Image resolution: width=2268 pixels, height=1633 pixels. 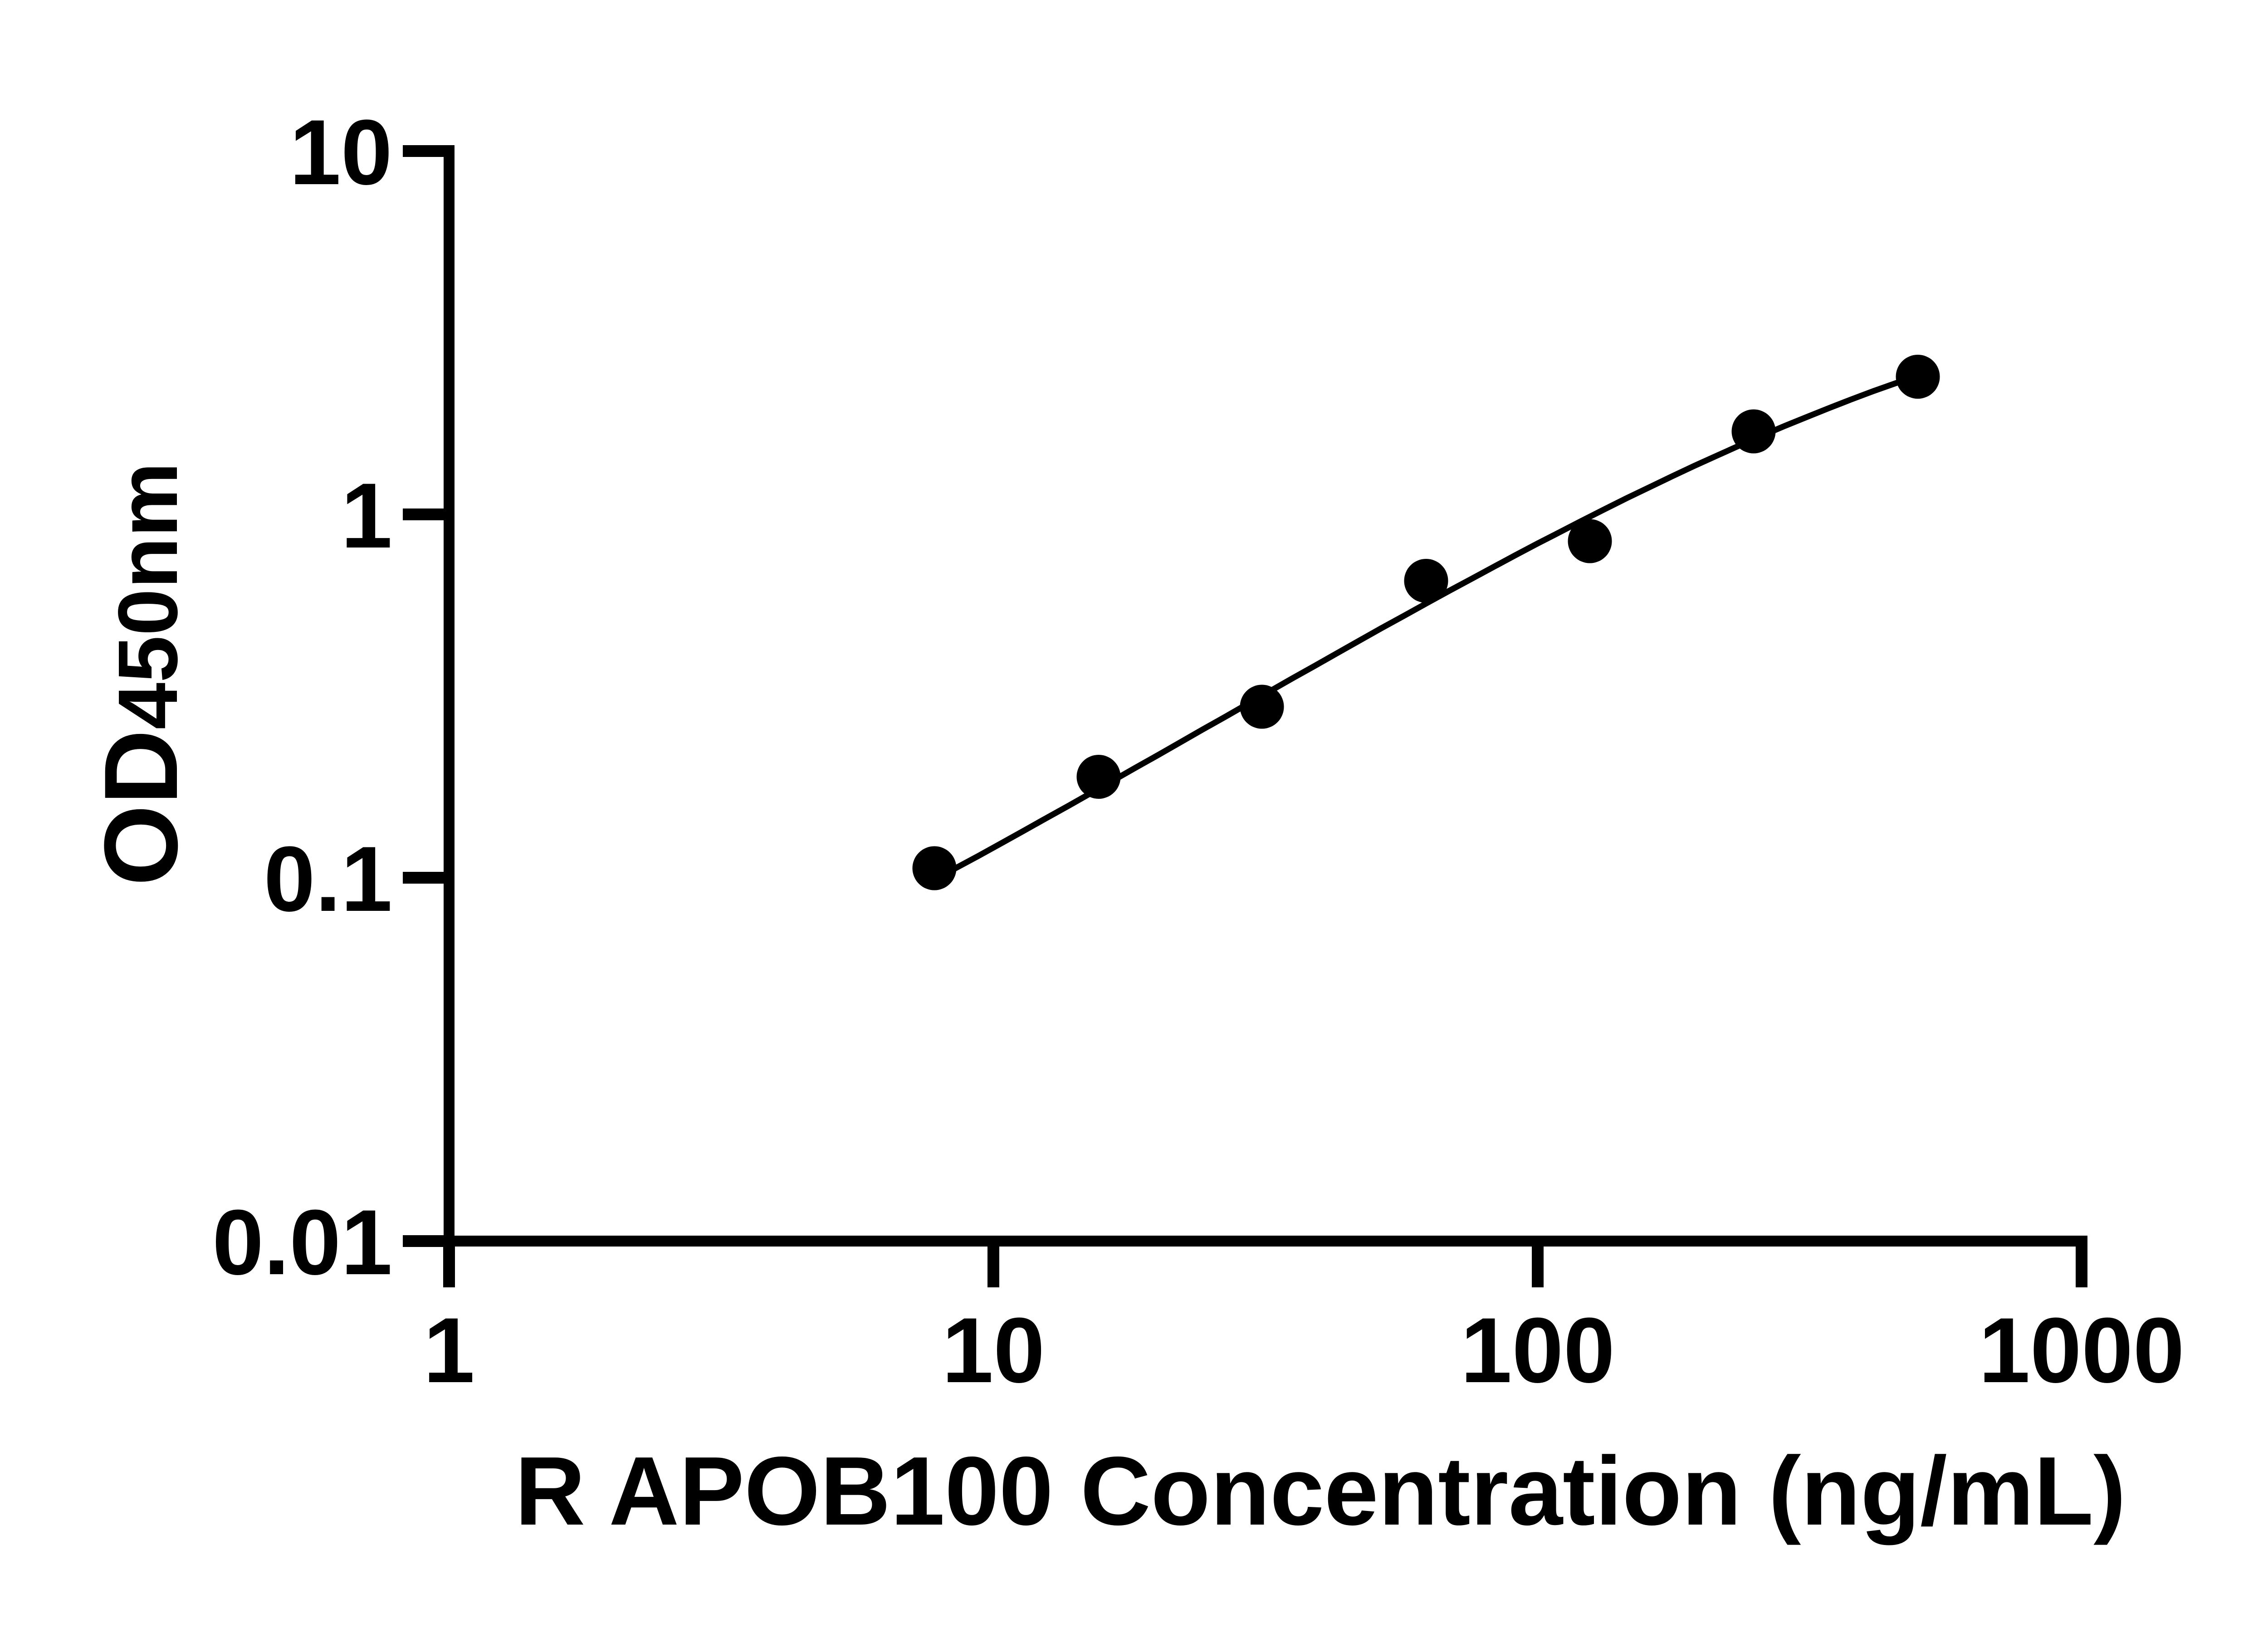 I want to click on svg-text:R APOB100 Concentration (ng/mL: R APOB100 Concentration (ng/mL), so click(x=1321, y=1490).